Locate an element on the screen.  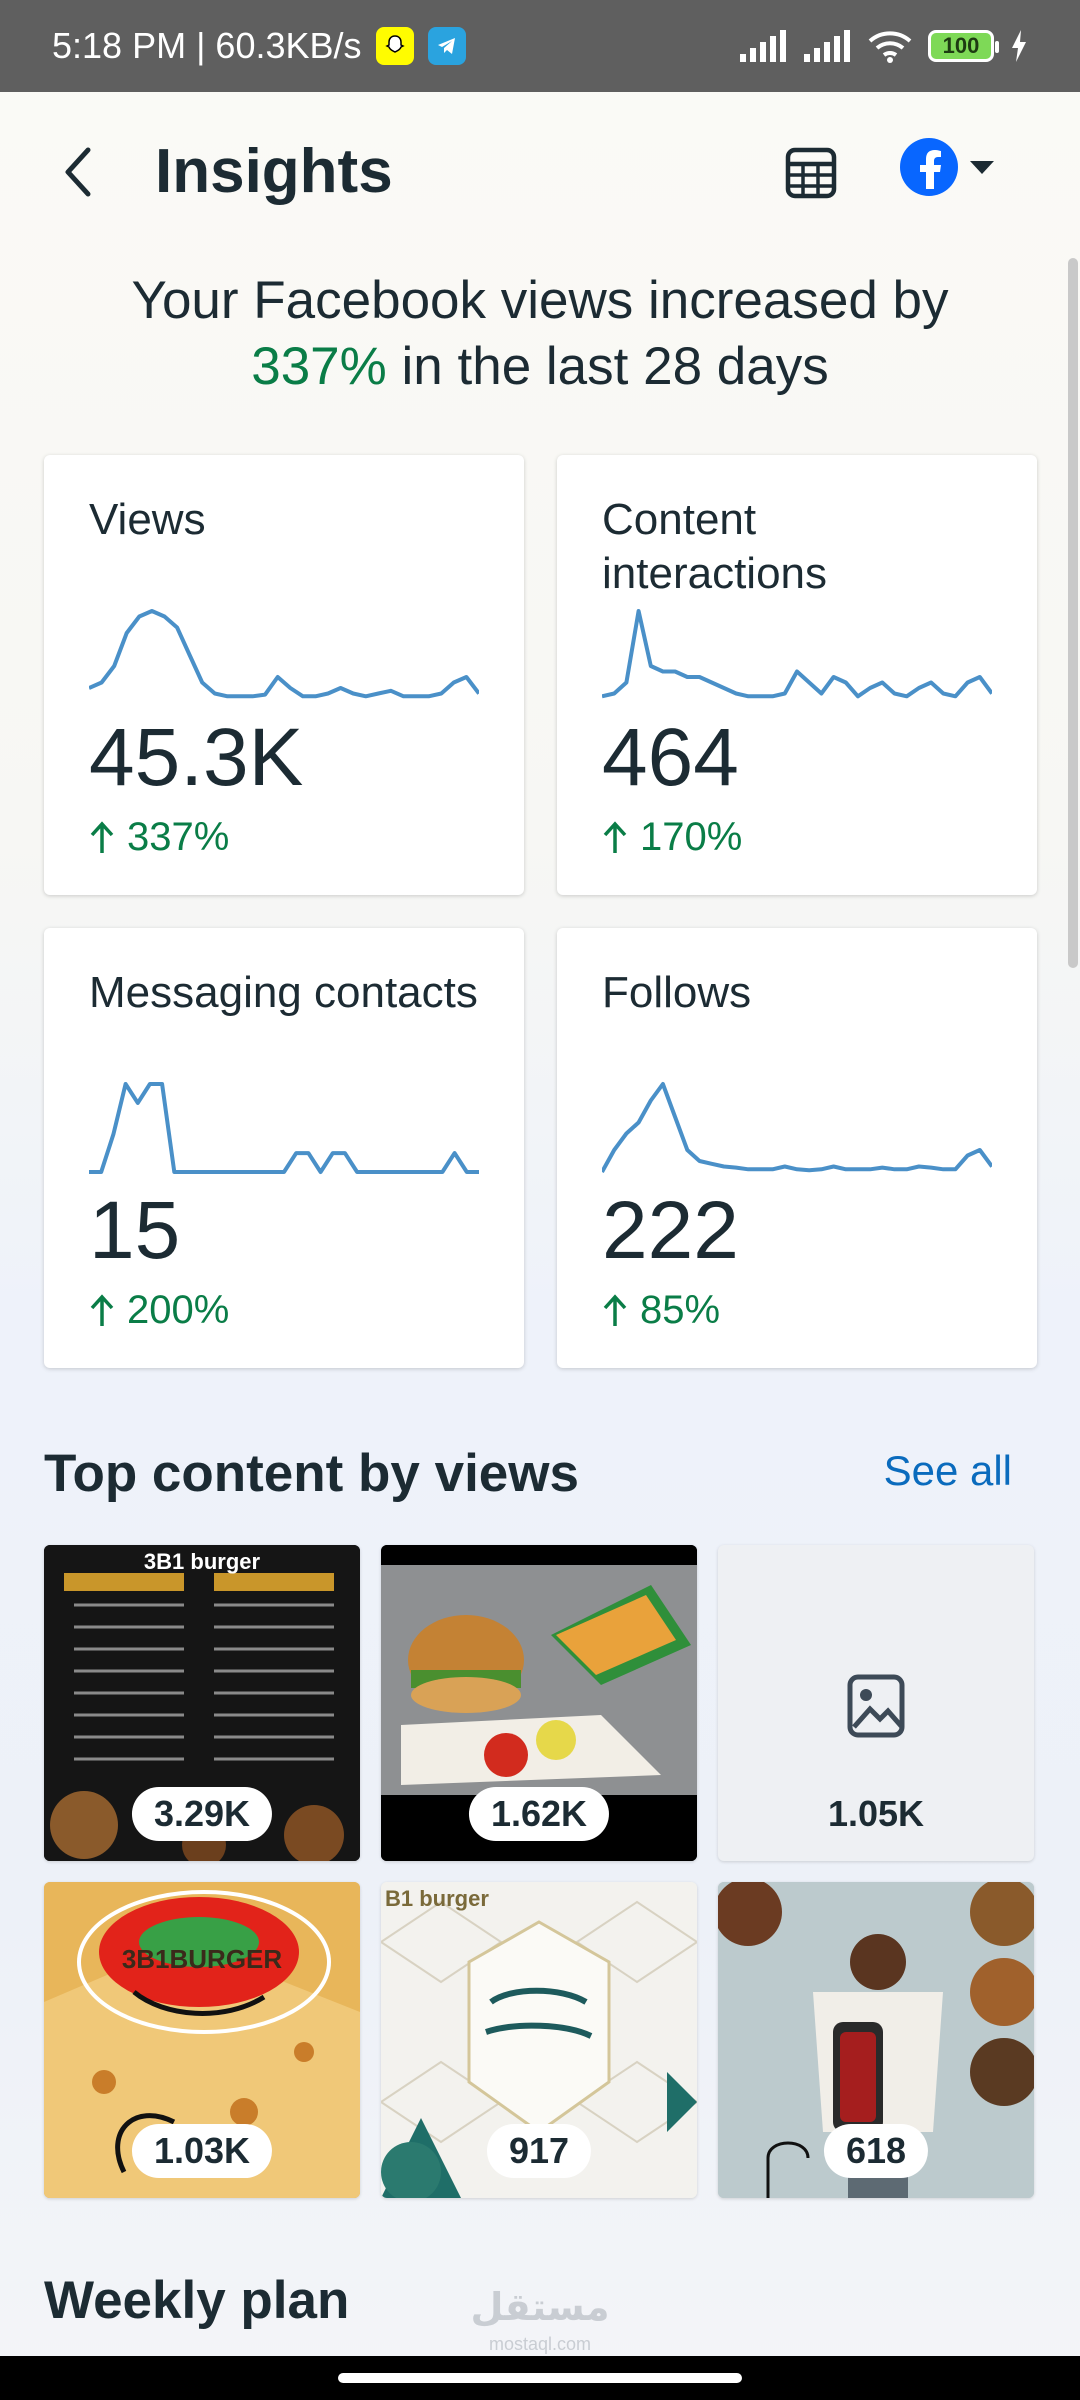
metric-change-value: 200% is located at coordinates (178, 1310).